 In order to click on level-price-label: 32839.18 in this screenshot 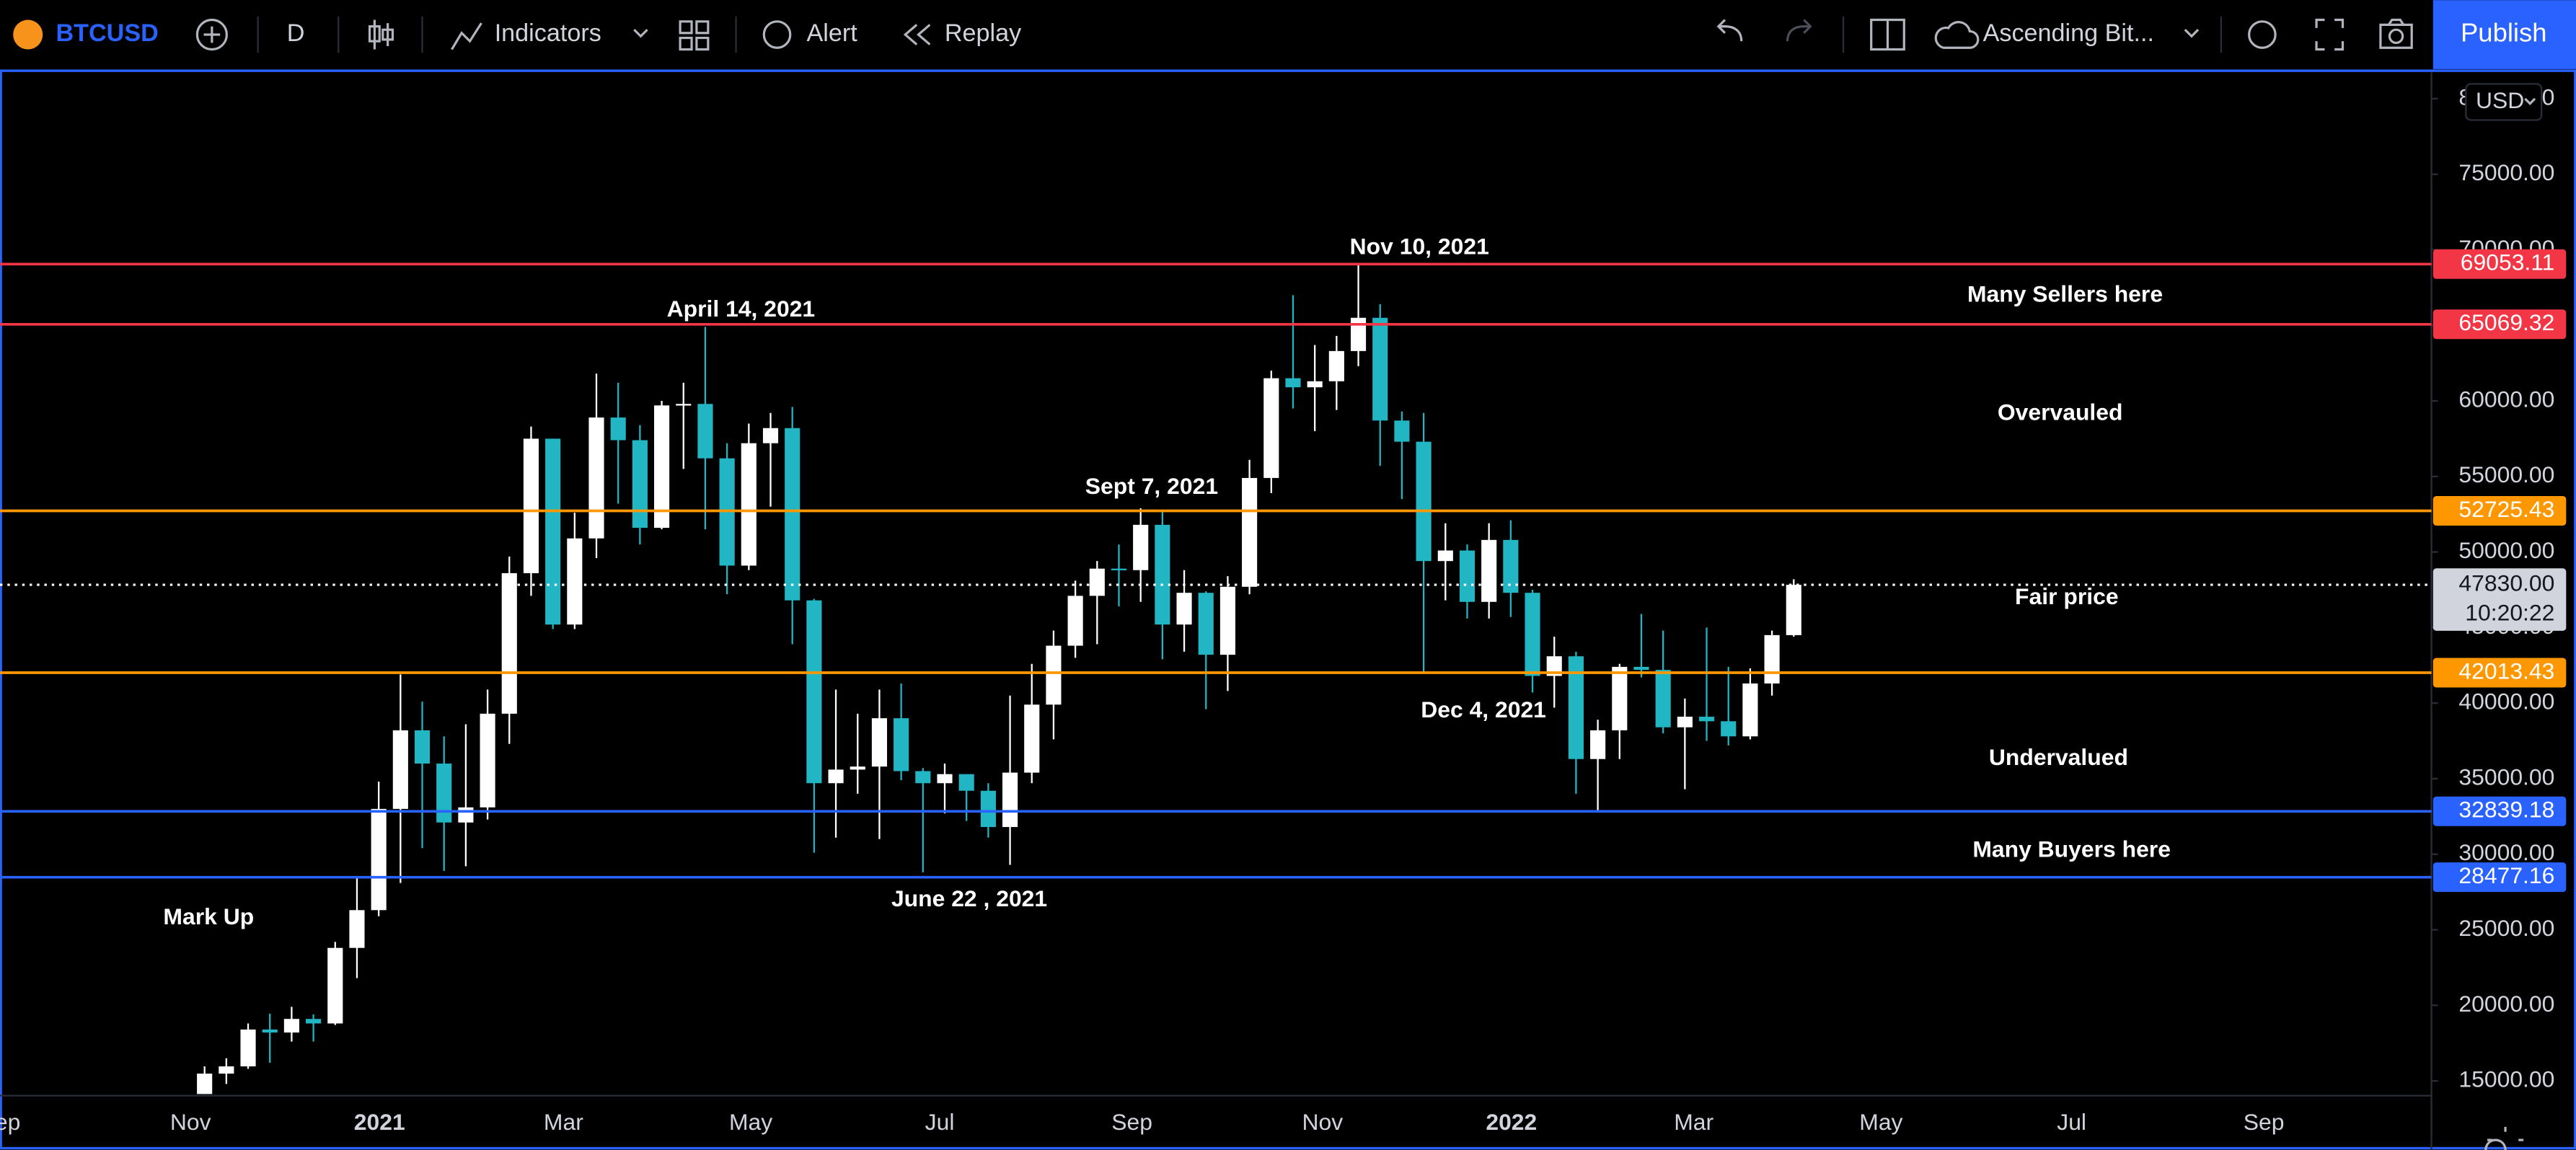, I will do `click(2506, 810)`.